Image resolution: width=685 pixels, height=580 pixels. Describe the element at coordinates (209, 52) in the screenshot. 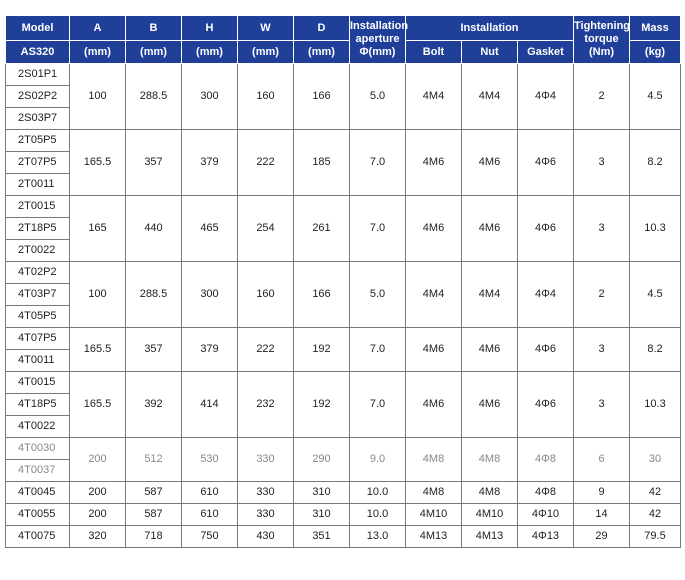

I see `h-unit: (mm)` at that location.